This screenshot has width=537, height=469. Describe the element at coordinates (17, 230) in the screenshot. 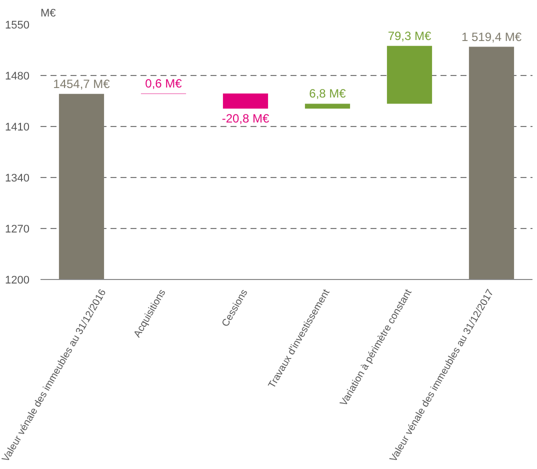

I see `y-tick-label: 1270` at that location.